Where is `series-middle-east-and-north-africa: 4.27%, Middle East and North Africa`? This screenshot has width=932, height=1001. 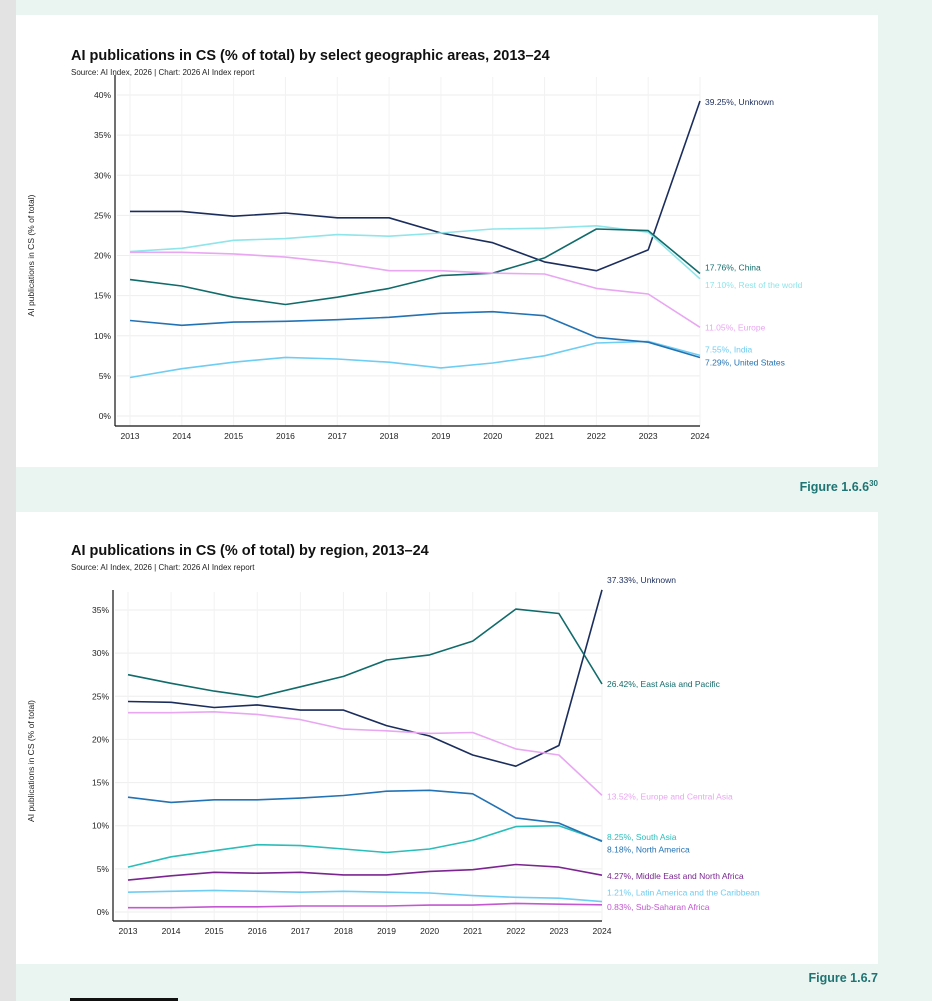
series-middle-east-and-north-africa: 4.27%, Middle East and North Africa is located at coordinates (435, 872).